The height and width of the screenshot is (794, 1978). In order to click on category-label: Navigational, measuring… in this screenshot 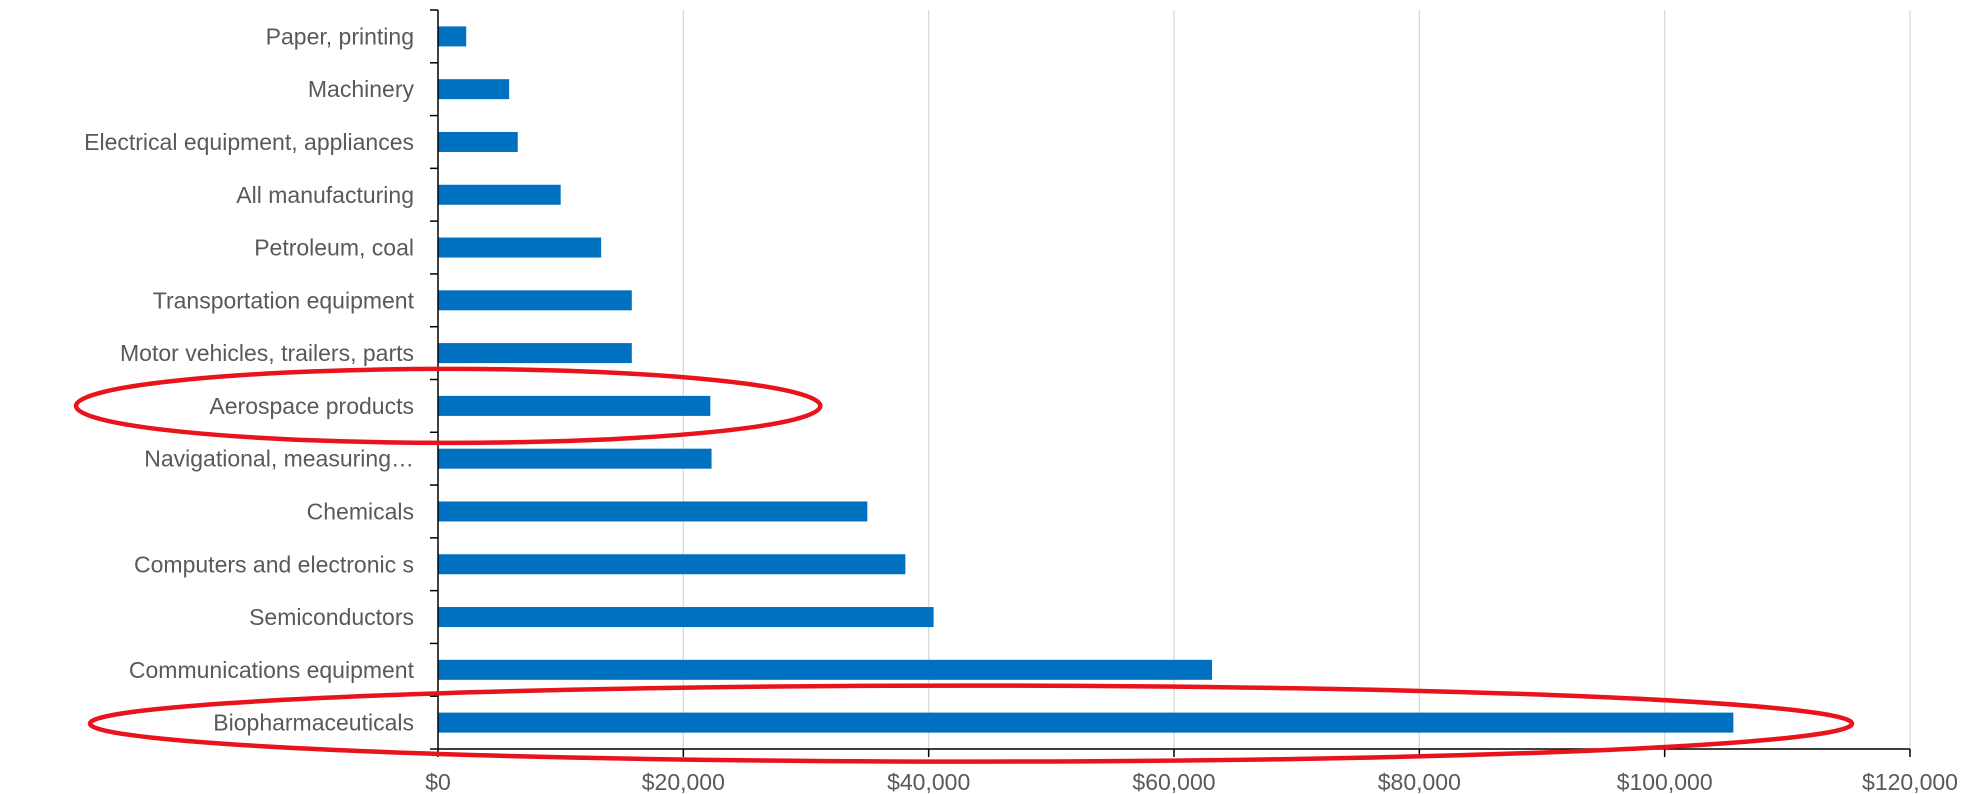, I will do `click(279, 459)`.